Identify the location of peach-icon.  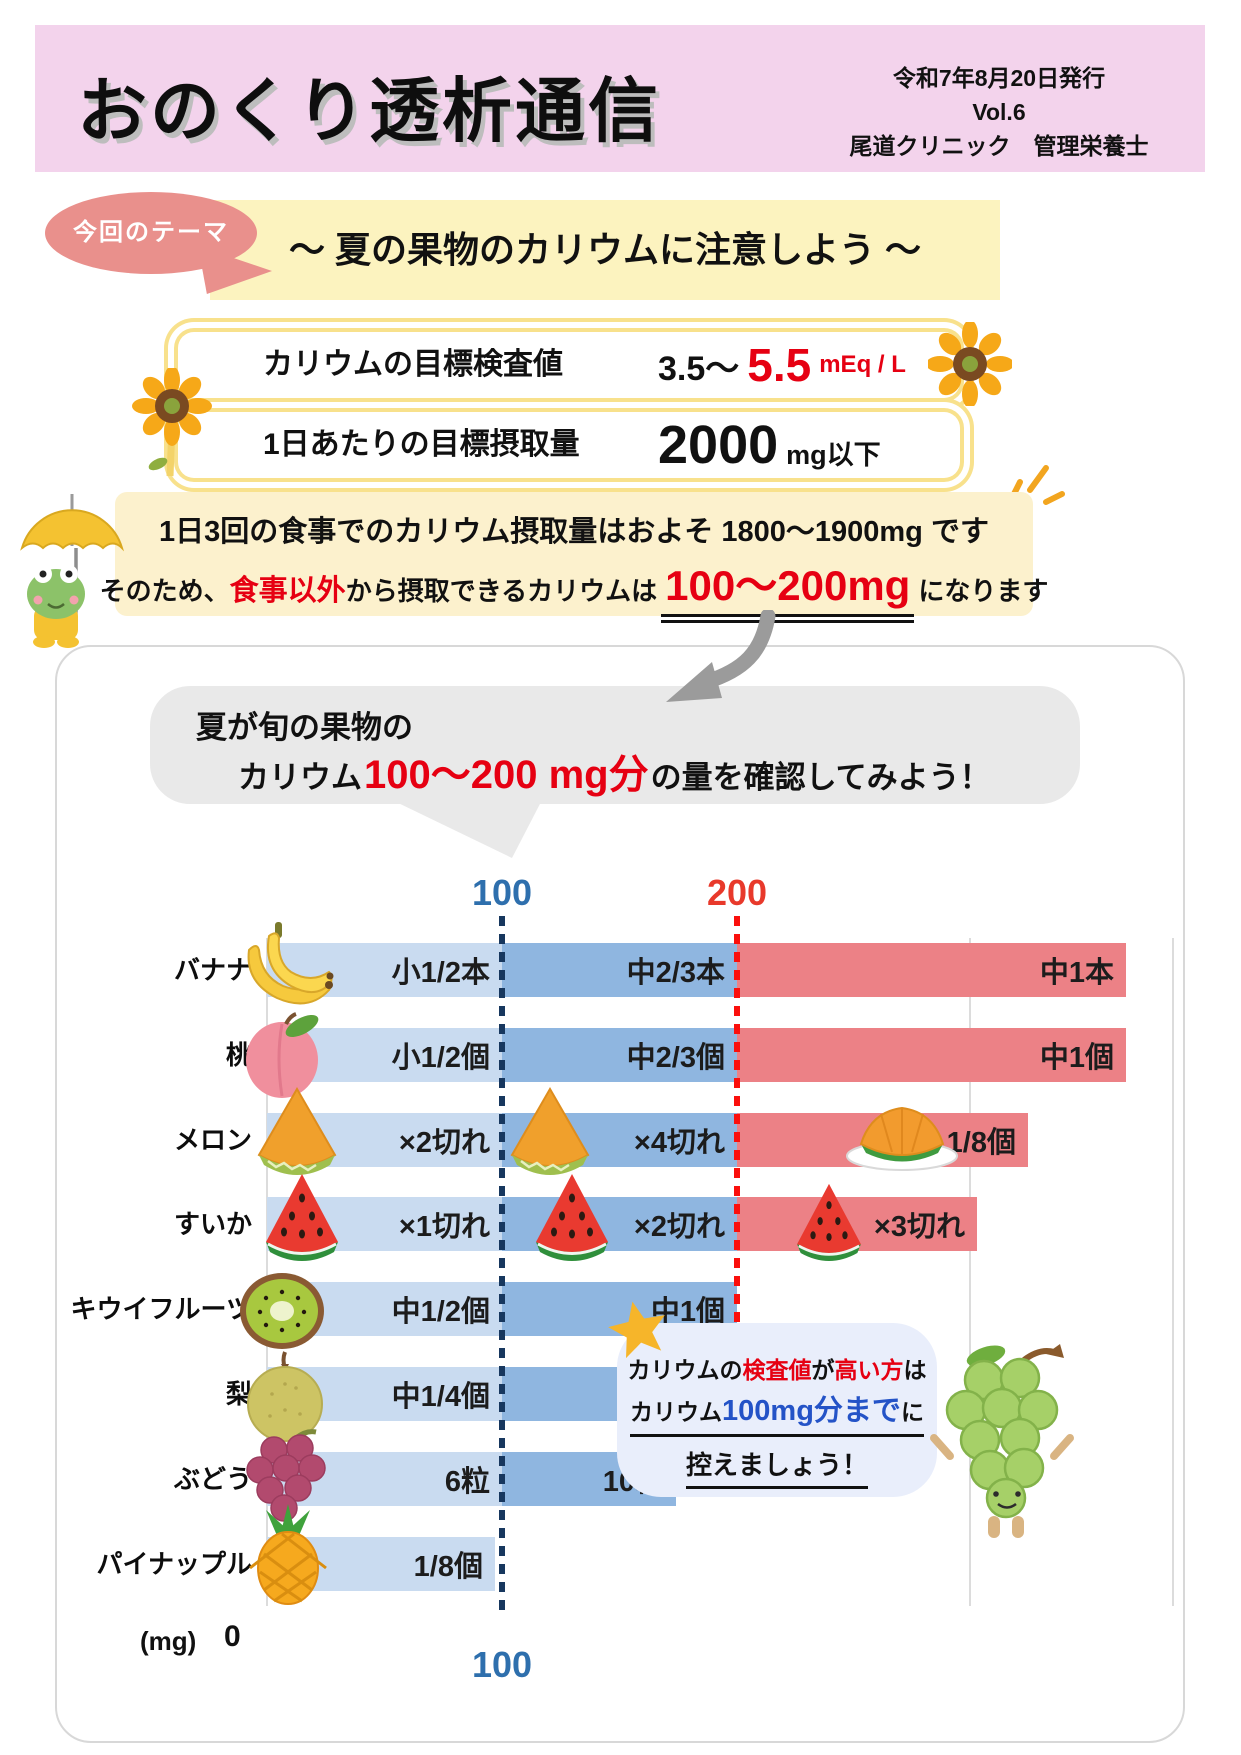
(282, 1055).